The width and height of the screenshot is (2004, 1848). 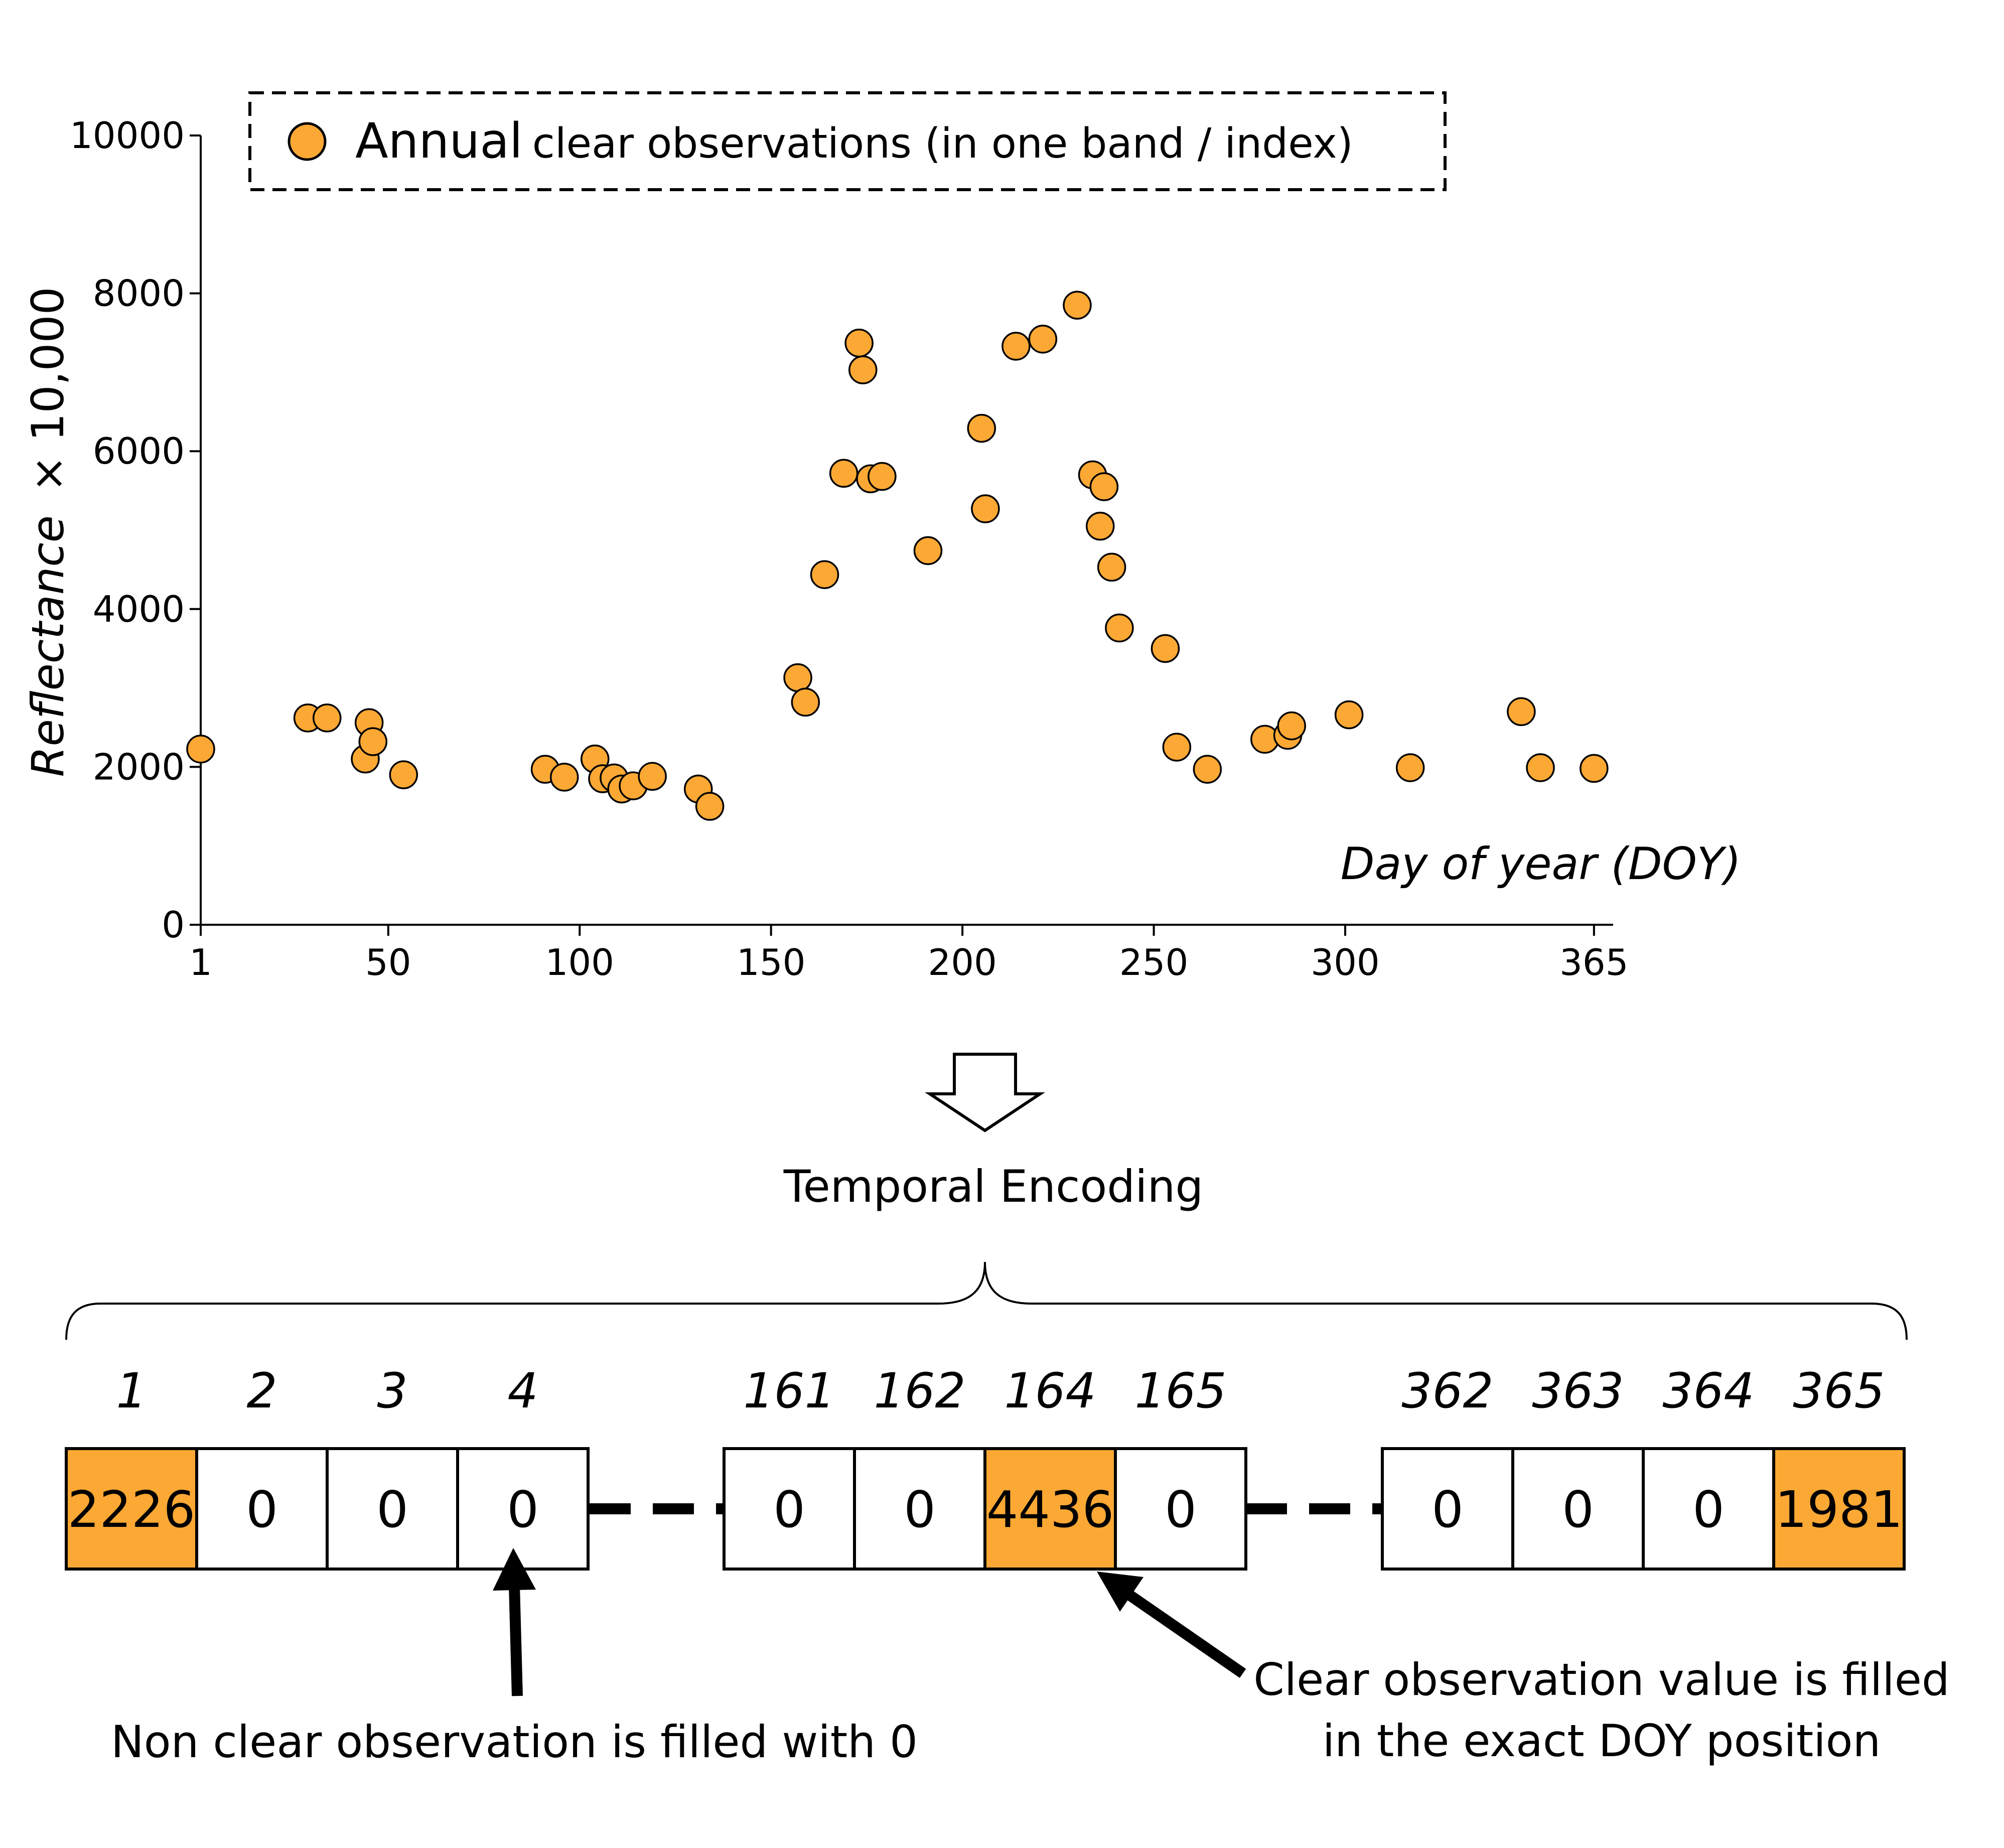 I want to click on cell-doy: 363, so click(x=1578, y=1391).